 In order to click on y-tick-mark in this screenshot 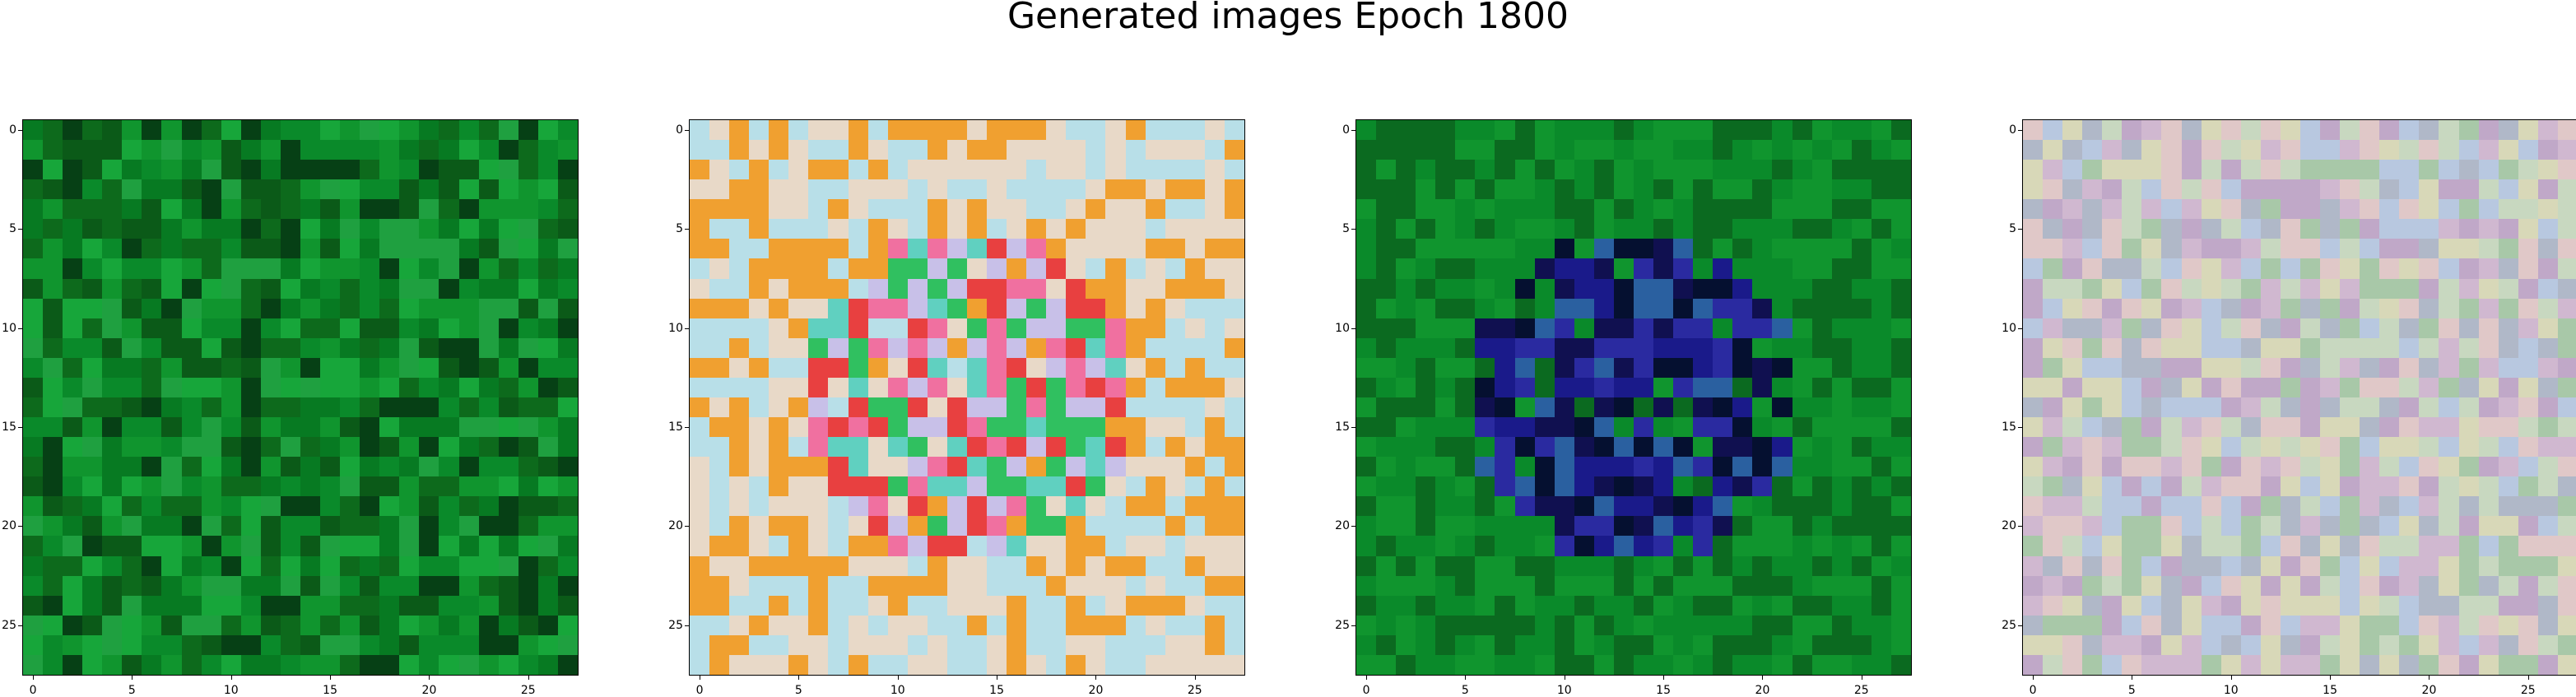, I will do `click(1353, 328)`.